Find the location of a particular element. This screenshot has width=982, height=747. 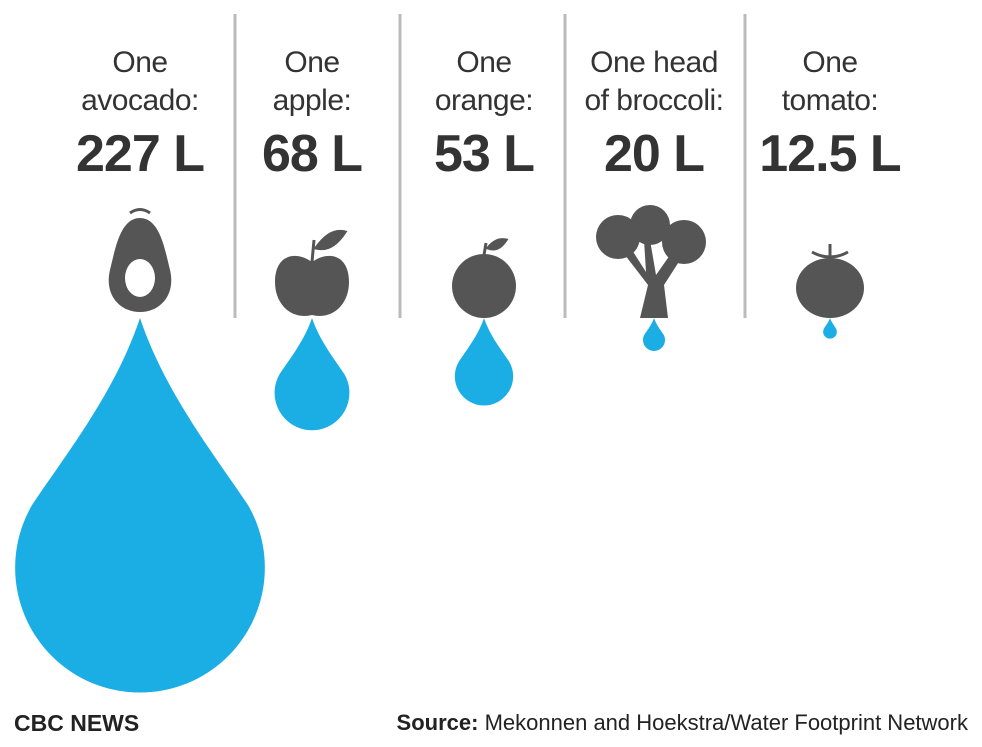

item-label: One tomato: is located at coordinates (830, 81).